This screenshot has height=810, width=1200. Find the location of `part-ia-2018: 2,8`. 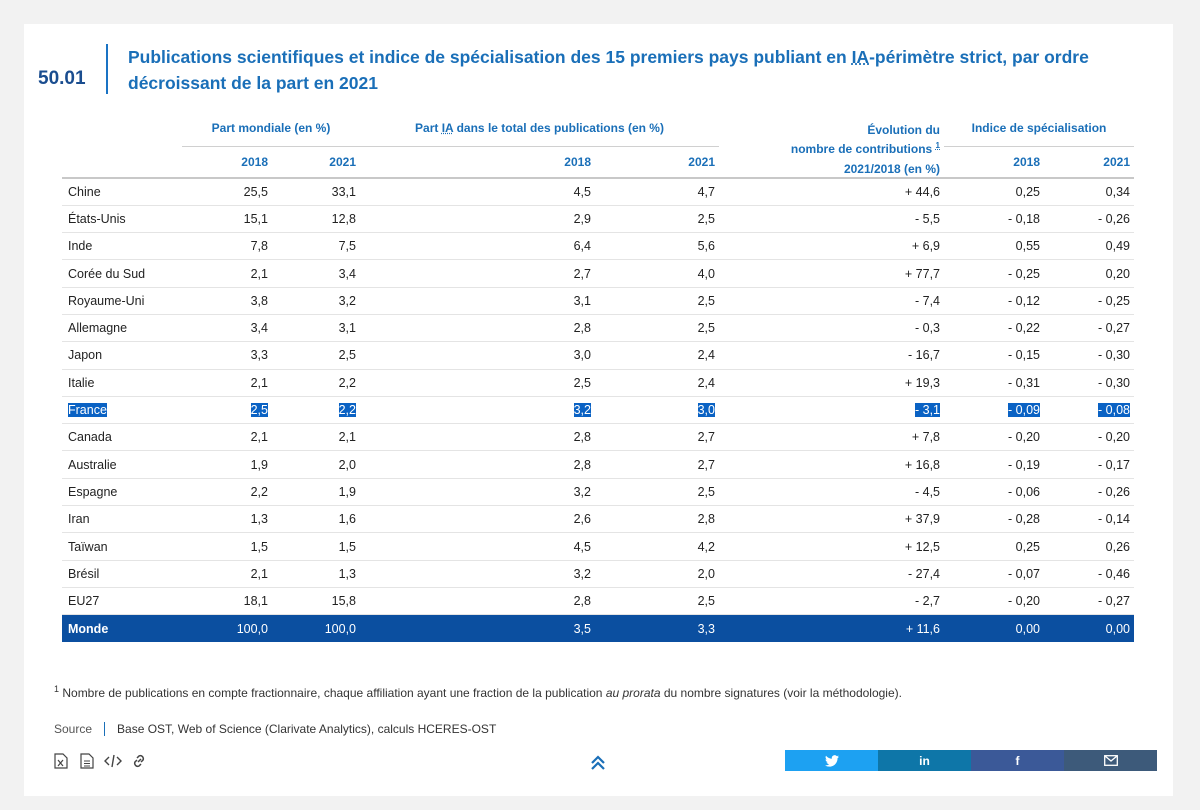

part-ia-2018: 2,8 is located at coordinates (477, 437).